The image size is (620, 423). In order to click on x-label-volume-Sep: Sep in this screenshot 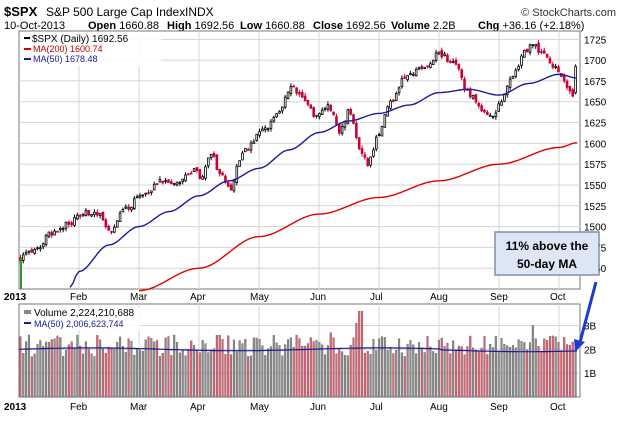, I will do `click(499, 407)`.